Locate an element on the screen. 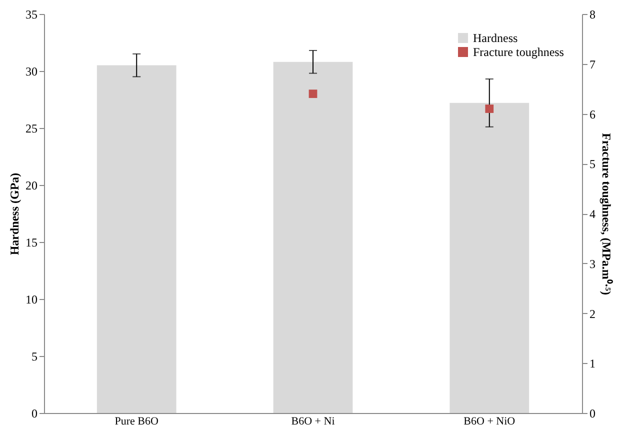 The width and height of the screenshot is (620, 434). y2-tick-label: 3 is located at coordinates (593, 263).